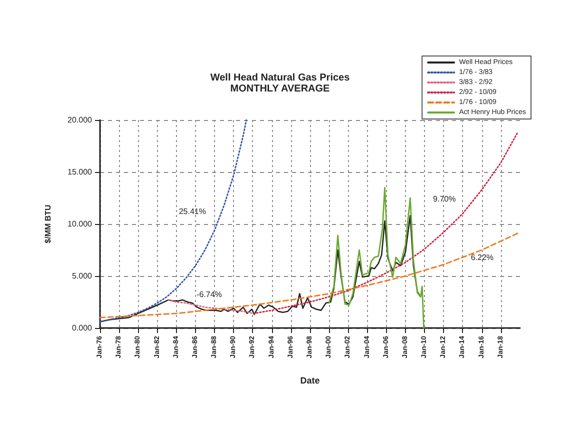 The height and width of the screenshot is (433, 571). I want to click on annotation: -6.74%, so click(209, 295).